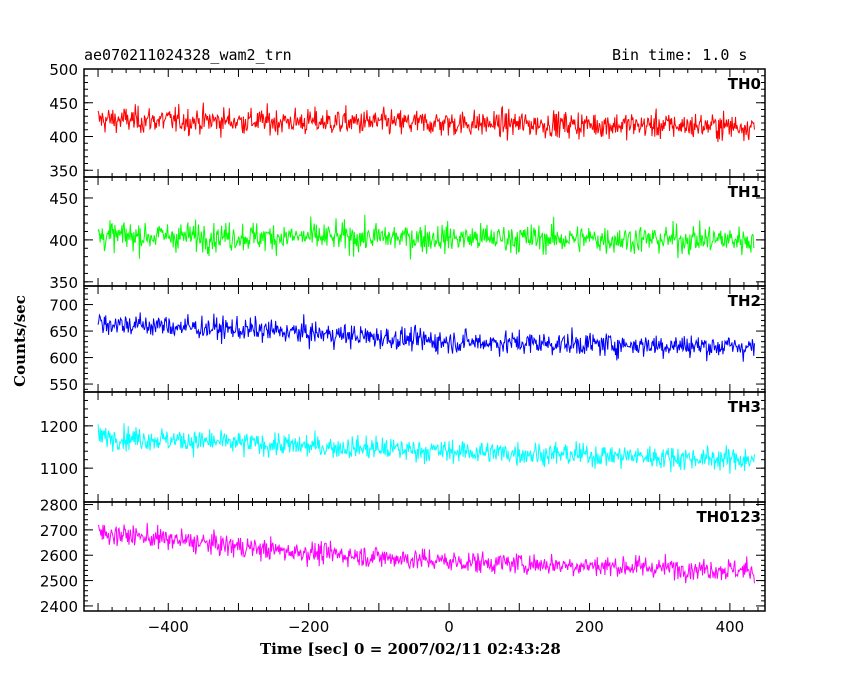 The width and height of the screenshot is (850, 680). Describe the element at coordinates (168, 627) in the screenshot. I see `x-tick-label: −400` at that location.